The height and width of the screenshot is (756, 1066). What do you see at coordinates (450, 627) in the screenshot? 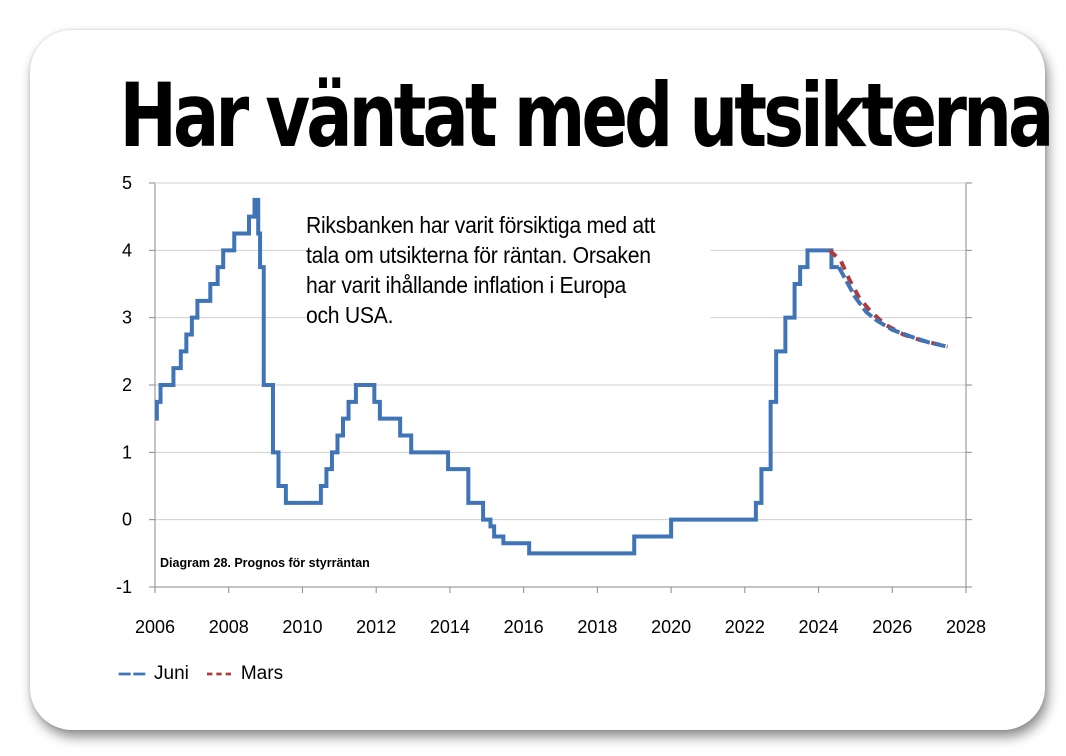
I see `x-tick-label: 2014` at bounding box center [450, 627].